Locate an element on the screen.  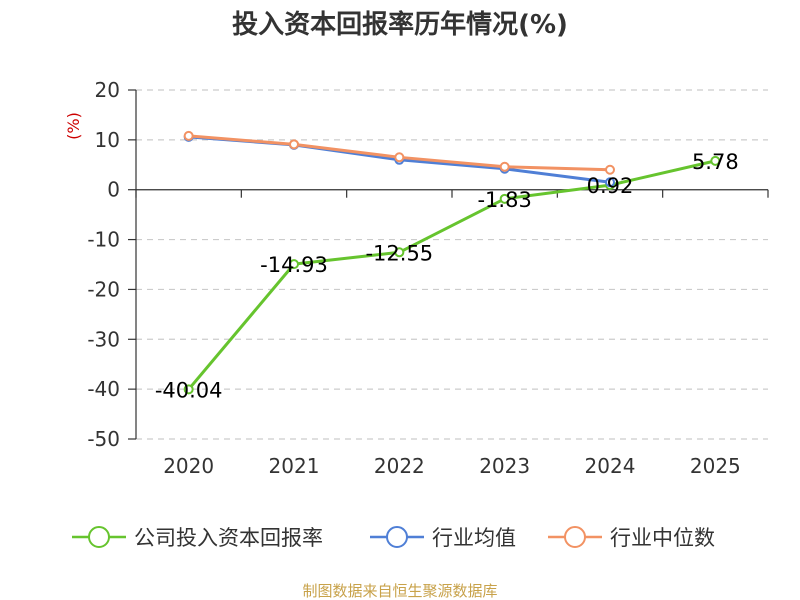
data-label: 0.92 is located at coordinates (610, 186).